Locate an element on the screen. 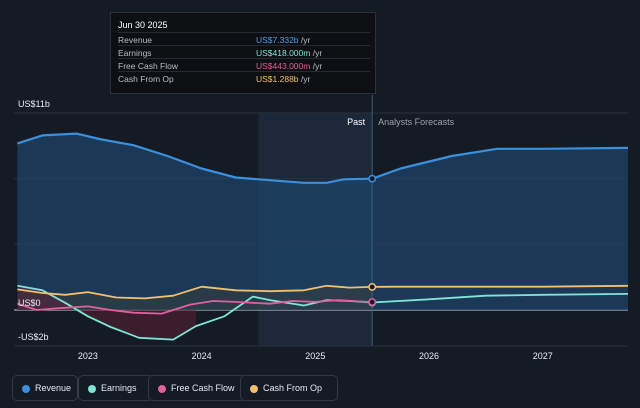 The image size is (640, 408). earnings-negative-area is located at coordinates (106, 312).